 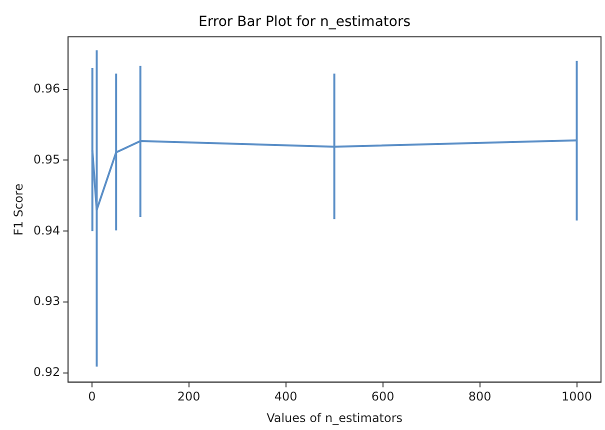 I want to click on x-tick-label: 0, so click(x=92, y=397).